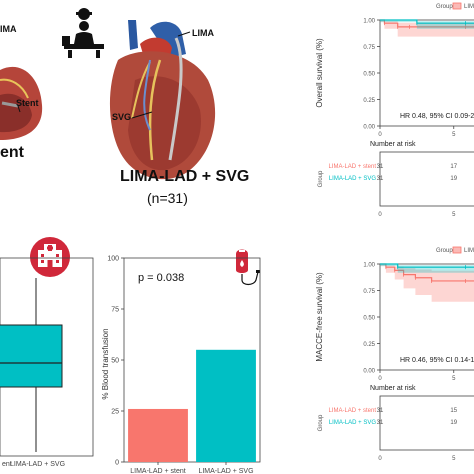 Image resolution: width=474 pixels, height=474 pixels. What do you see at coordinates (83, 33) in the screenshot?
I see `surgeon-icon` at bounding box center [83, 33].